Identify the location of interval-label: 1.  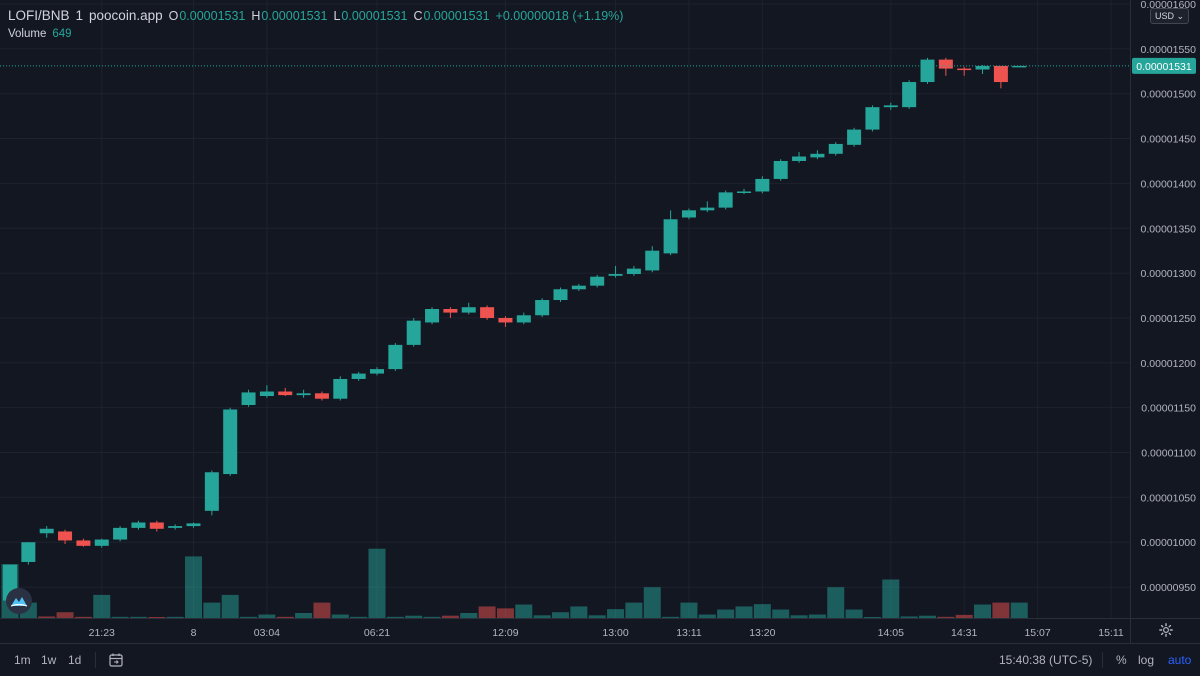
(79, 15).